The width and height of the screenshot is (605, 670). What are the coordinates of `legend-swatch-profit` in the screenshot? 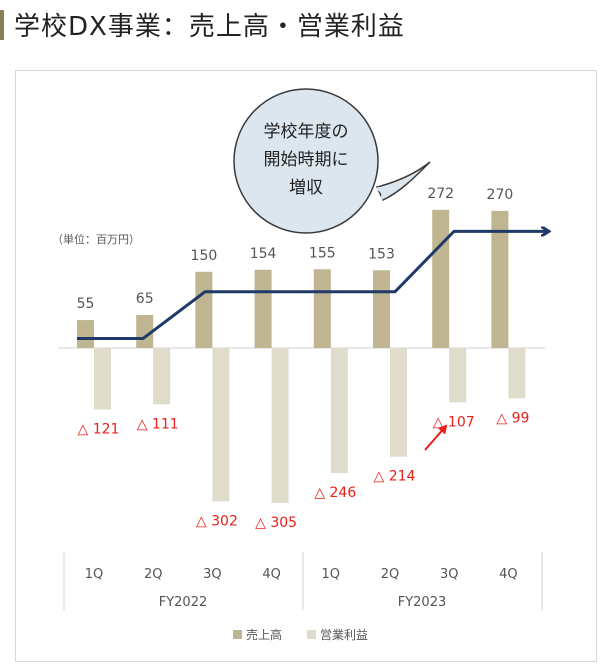 It's located at (311, 634).